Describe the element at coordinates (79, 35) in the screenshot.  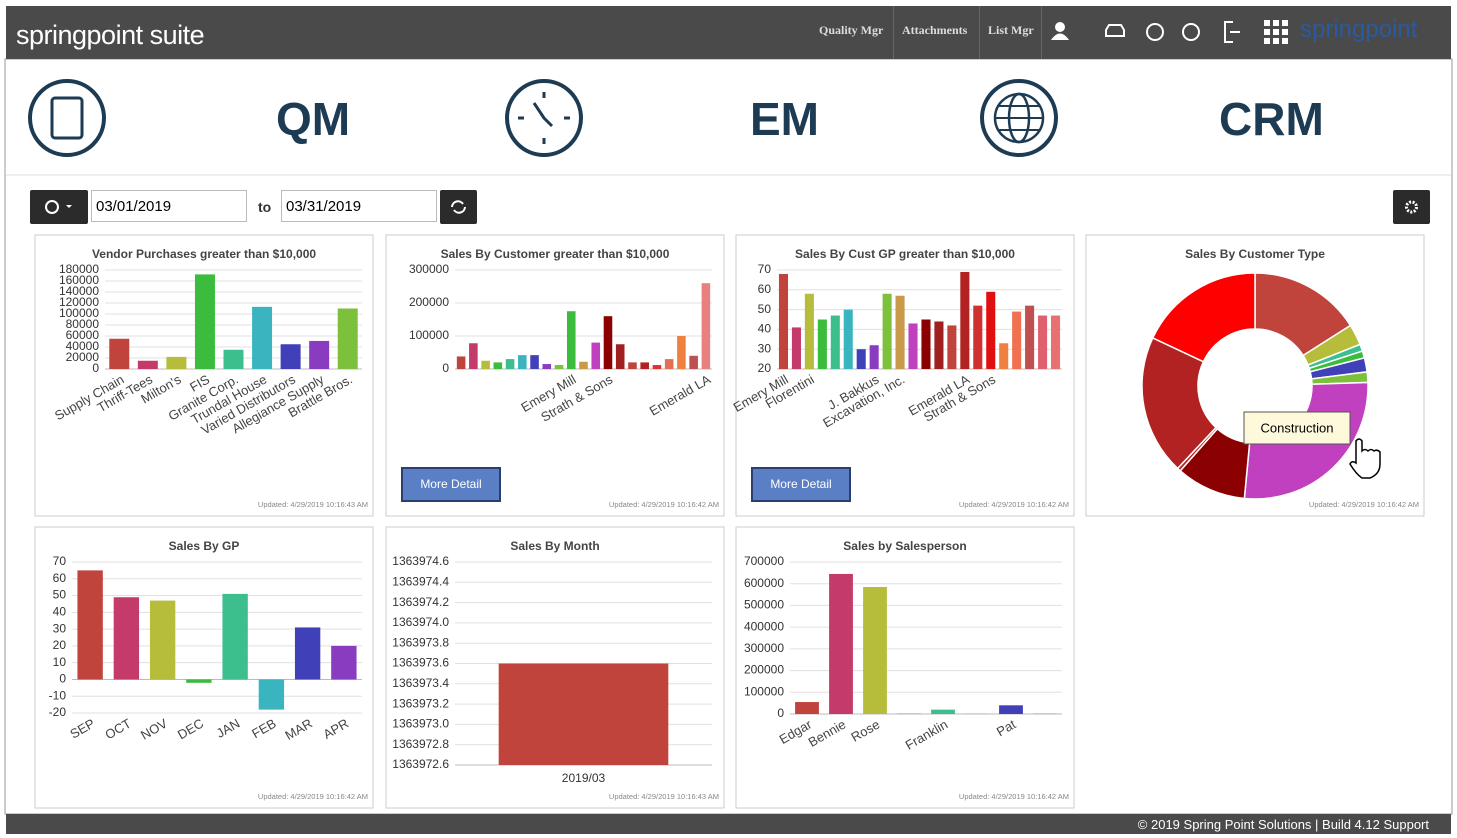
I see `logo-text: springpoint` at that location.